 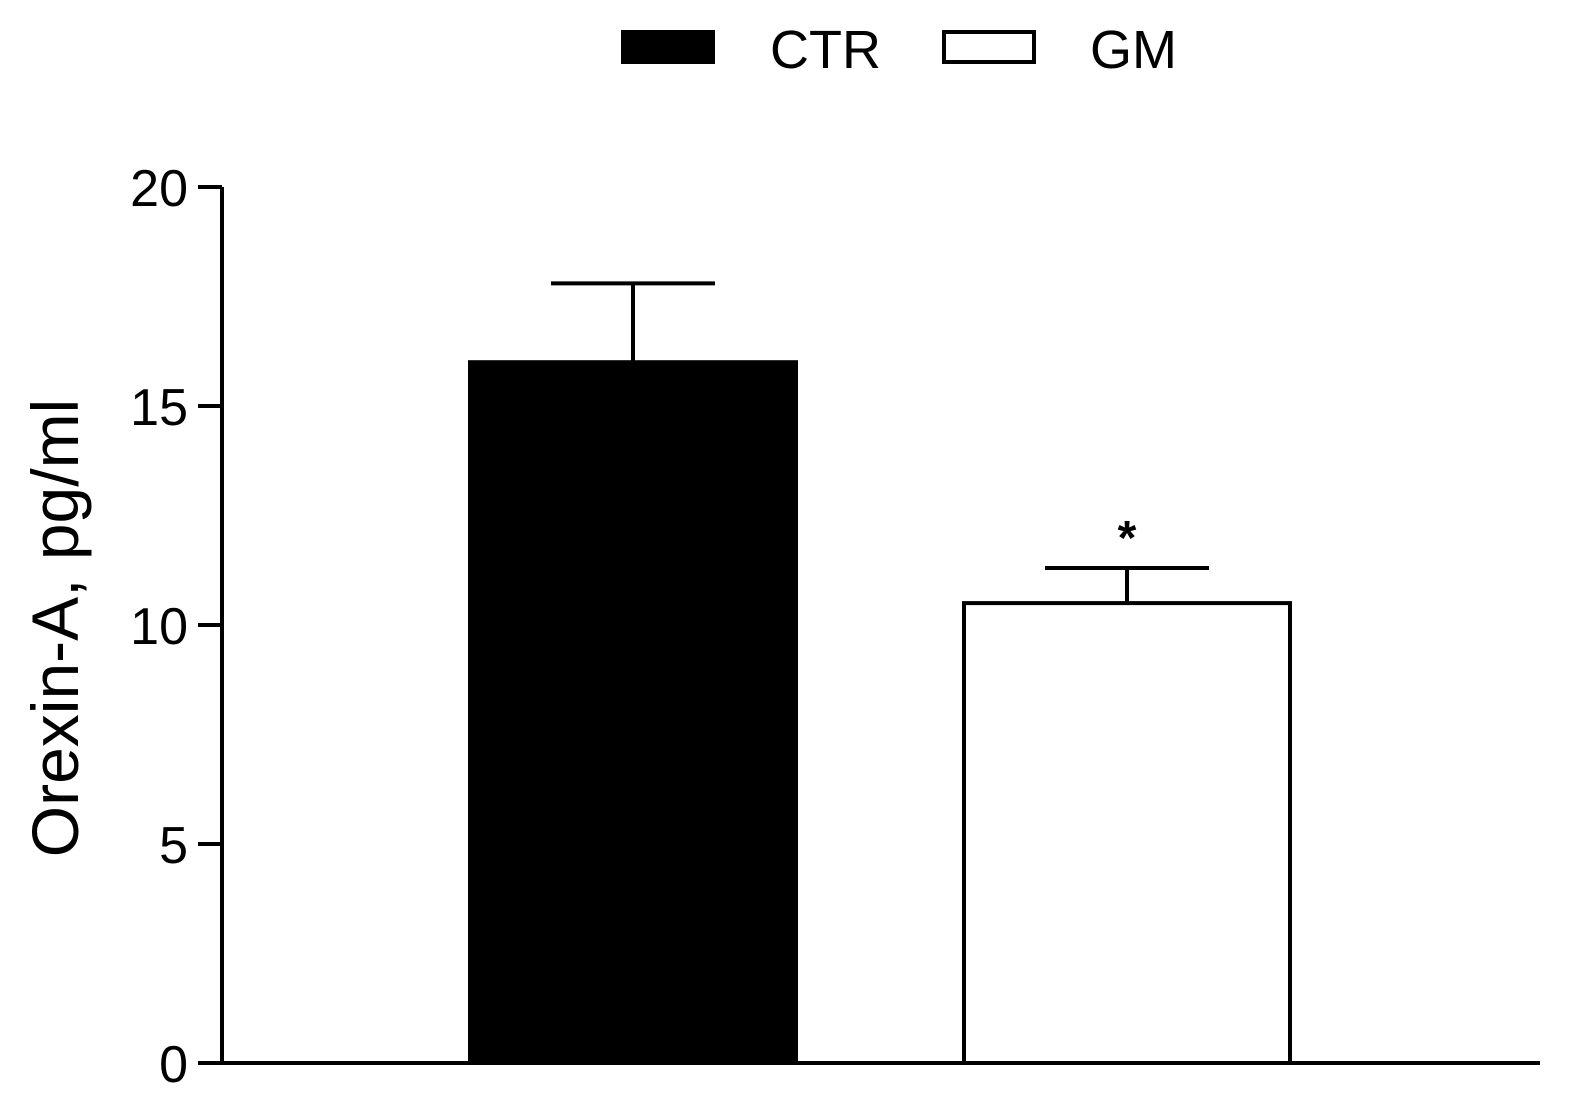 I want to click on legend-label-ctr: CTR, so click(x=825, y=50).